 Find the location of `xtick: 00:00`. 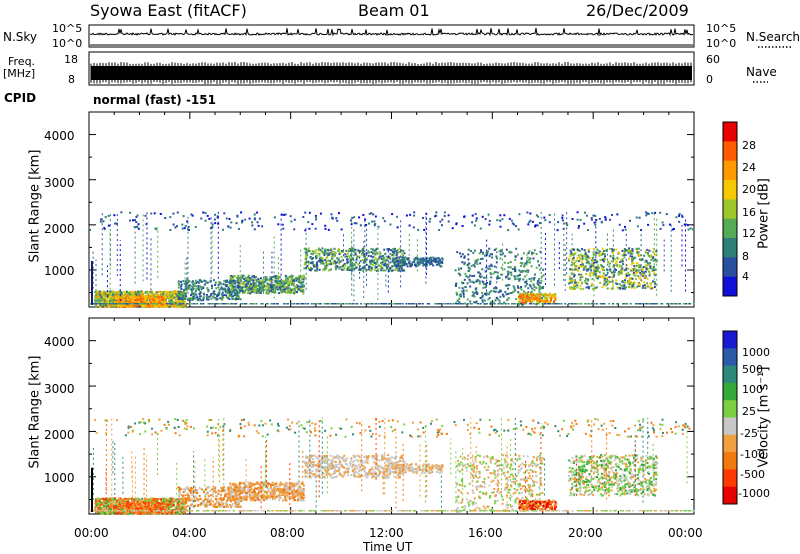

xtick: 00:00 is located at coordinates (685, 533).